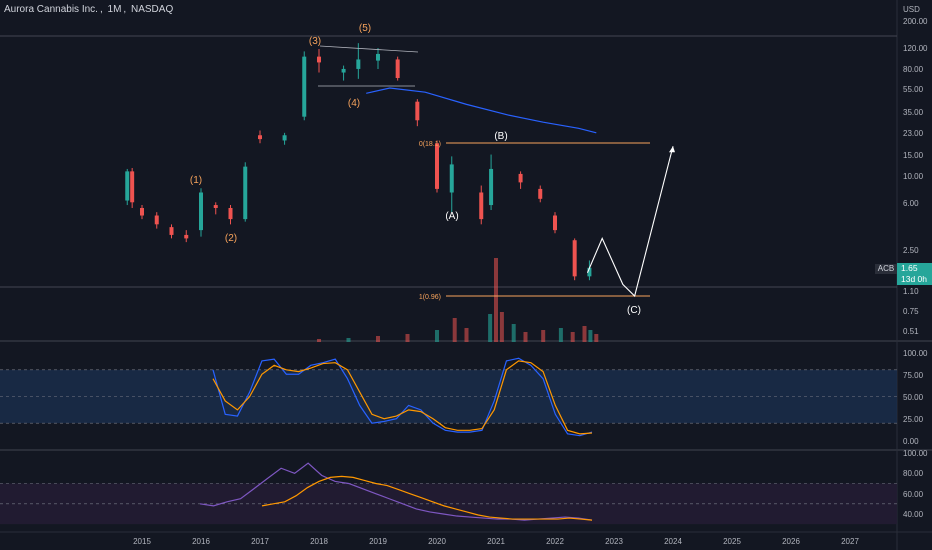  What do you see at coordinates (315, 41) in the screenshot?
I see `wave-label: (3)` at bounding box center [315, 41].